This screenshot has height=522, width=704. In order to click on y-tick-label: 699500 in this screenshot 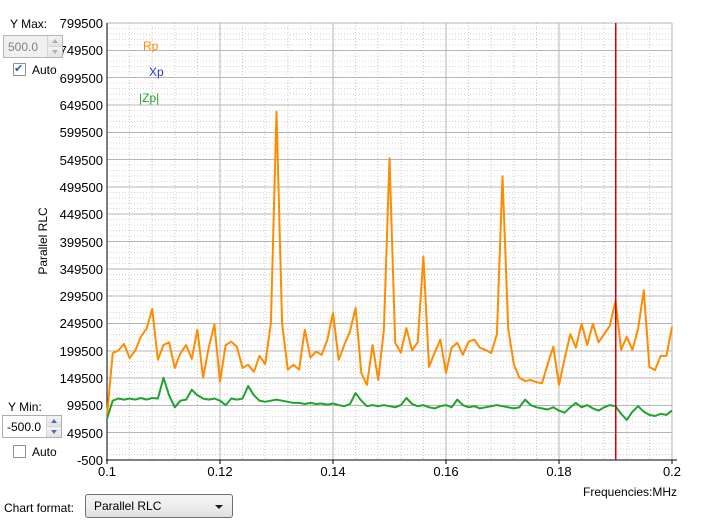, I will do `click(81, 78)`.